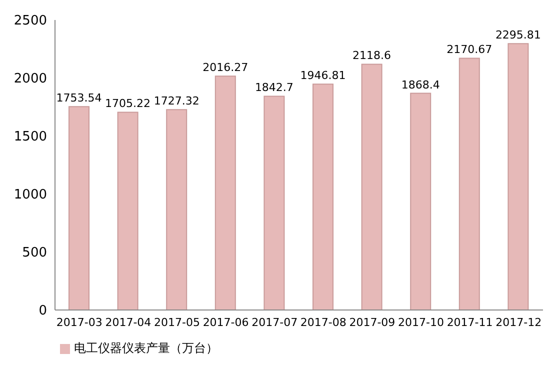  I want to click on y-tick-label: 1000, so click(30, 195).